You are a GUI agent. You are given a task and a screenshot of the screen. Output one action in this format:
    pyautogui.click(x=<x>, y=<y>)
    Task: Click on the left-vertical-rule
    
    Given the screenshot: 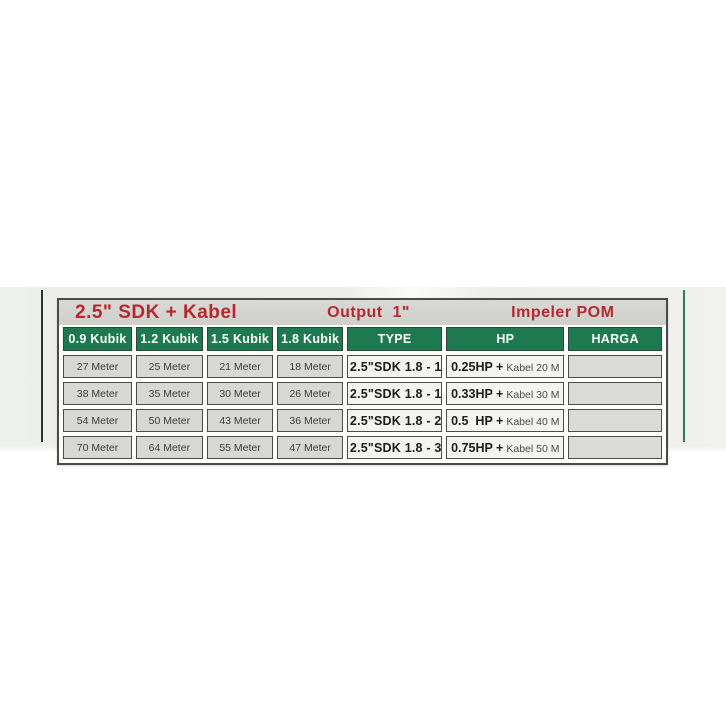 What is the action you would take?
    pyautogui.click(x=42, y=366)
    